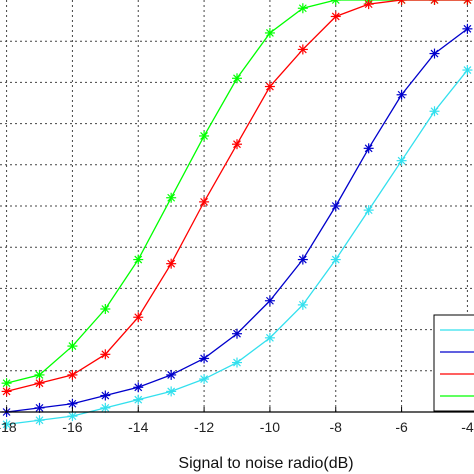 The width and height of the screenshot is (474, 474). Describe the element at coordinates (138, 427) in the screenshot. I see `x-tick-label: -14` at that location.